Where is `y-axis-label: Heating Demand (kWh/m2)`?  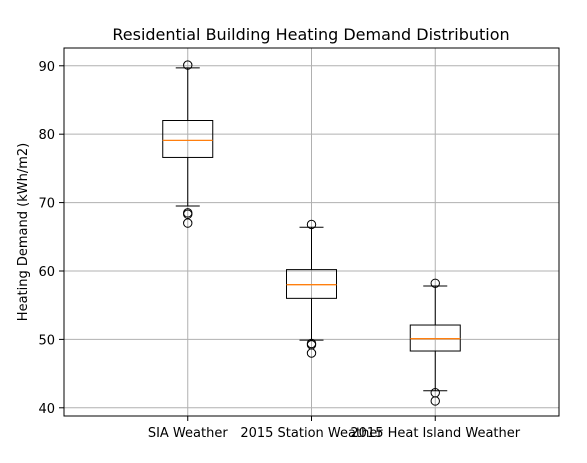
y-axis-label: Heating Demand (kWh/m2) is located at coordinates (23, 232).